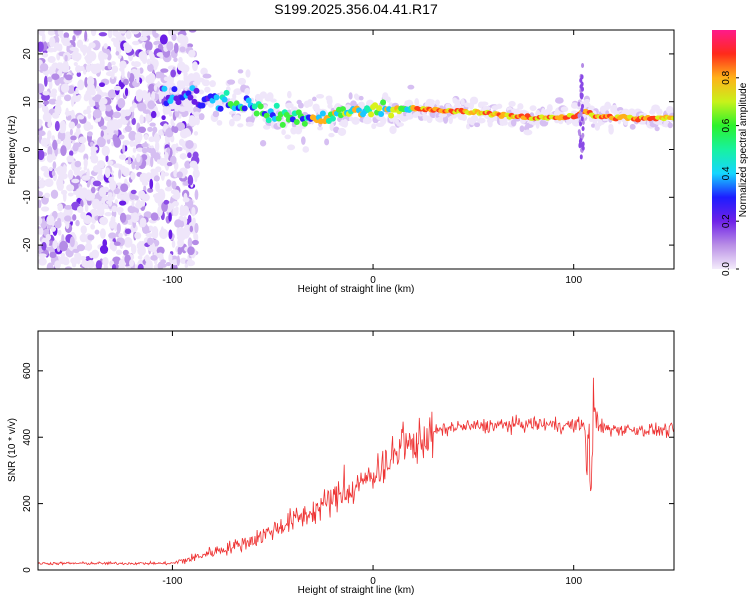 The height and width of the screenshot is (600, 750). Describe the element at coordinates (172, 280) in the screenshot. I see `spectrogram-x-tick-label: -100` at that location.